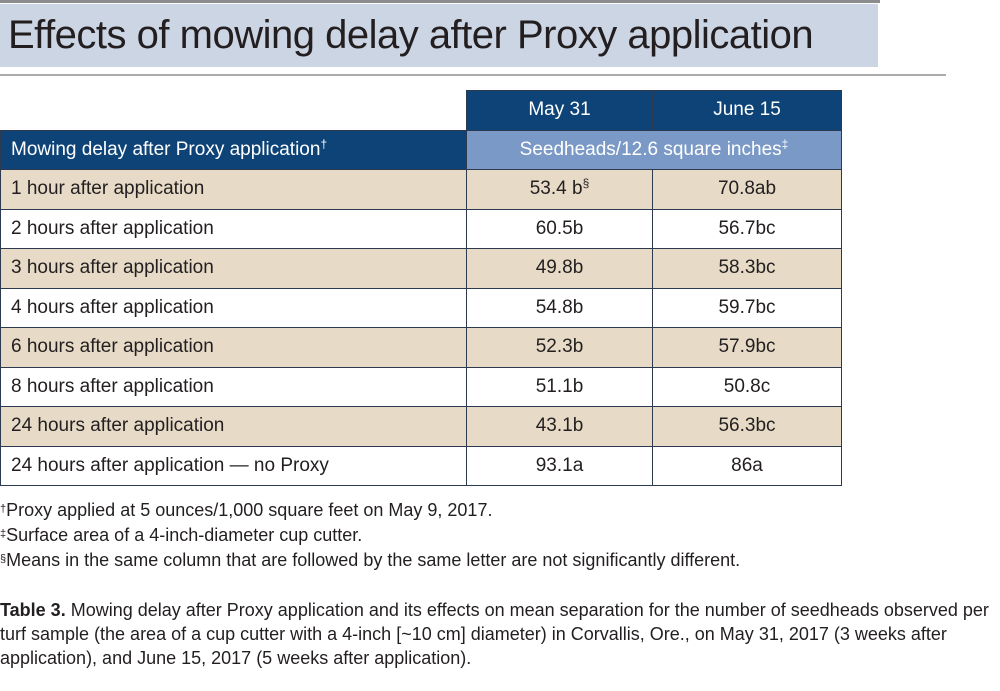  Describe the element at coordinates (473, 75) in the screenshot. I see `title-divider` at that location.